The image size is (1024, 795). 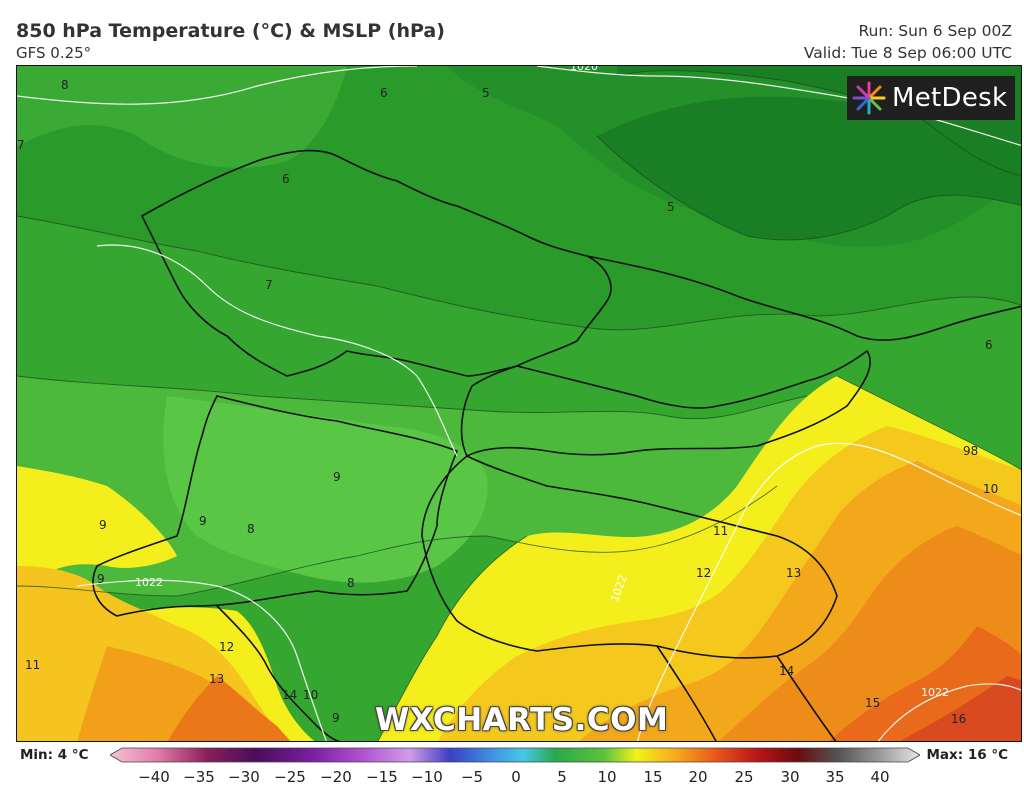 What do you see at coordinates (154, 777) in the screenshot?
I see `colorbar-tick: −40` at bounding box center [154, 777].